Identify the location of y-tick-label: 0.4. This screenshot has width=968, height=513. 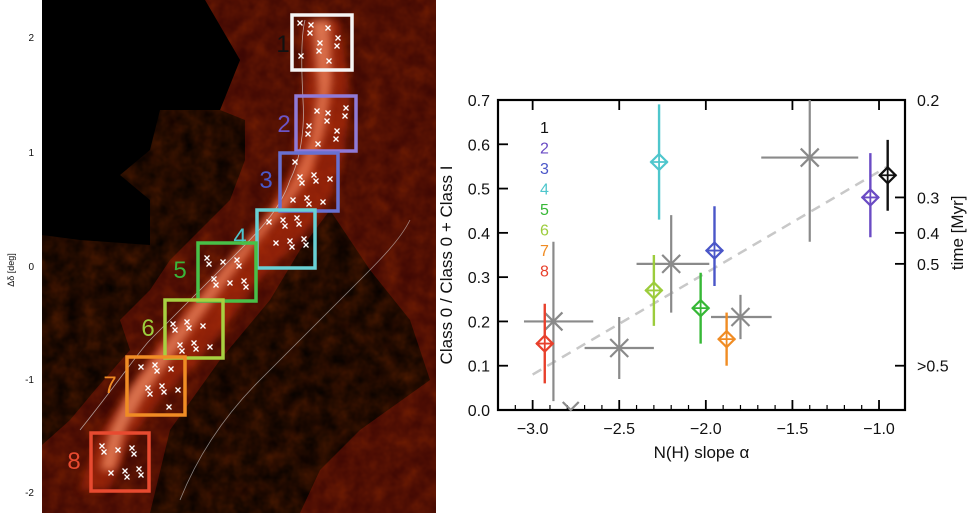
(479, 234).